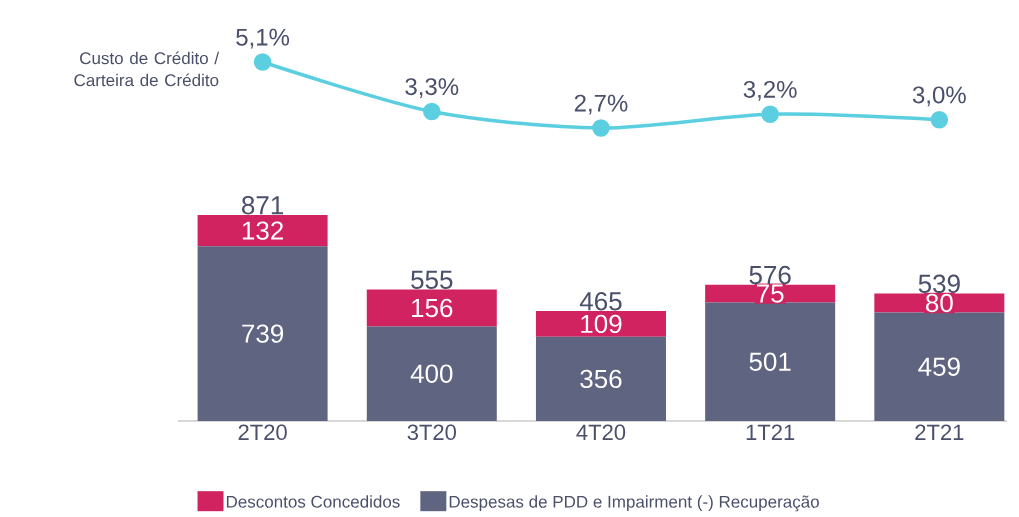 This screenshot has width=1019, height=517. Describe the element at coordinates (770, 432) in the screenshot. I see `x-tick-label: 1T21` at that location.